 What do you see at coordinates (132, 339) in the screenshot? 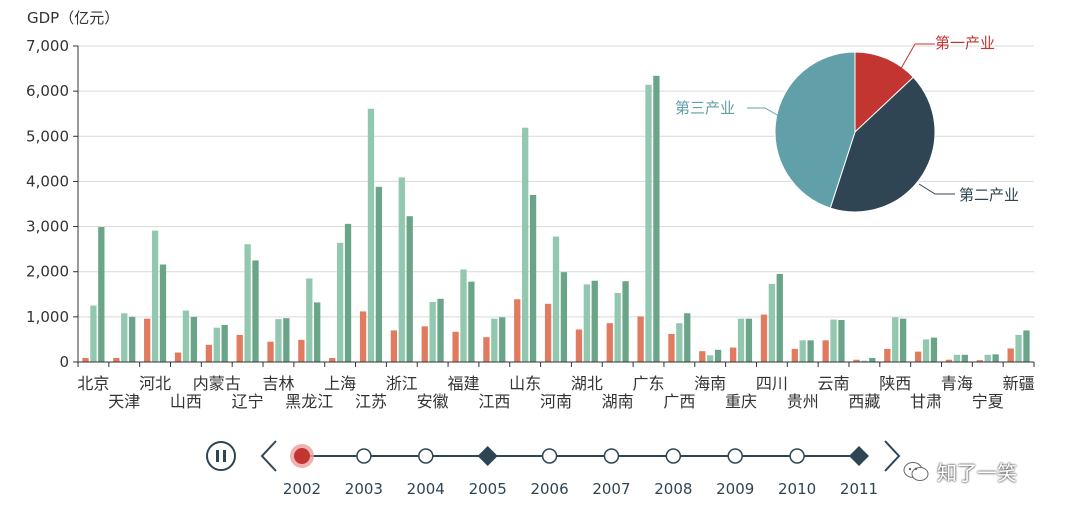
I see `bar-天津-第三产业` at bounding box center [132, 339].